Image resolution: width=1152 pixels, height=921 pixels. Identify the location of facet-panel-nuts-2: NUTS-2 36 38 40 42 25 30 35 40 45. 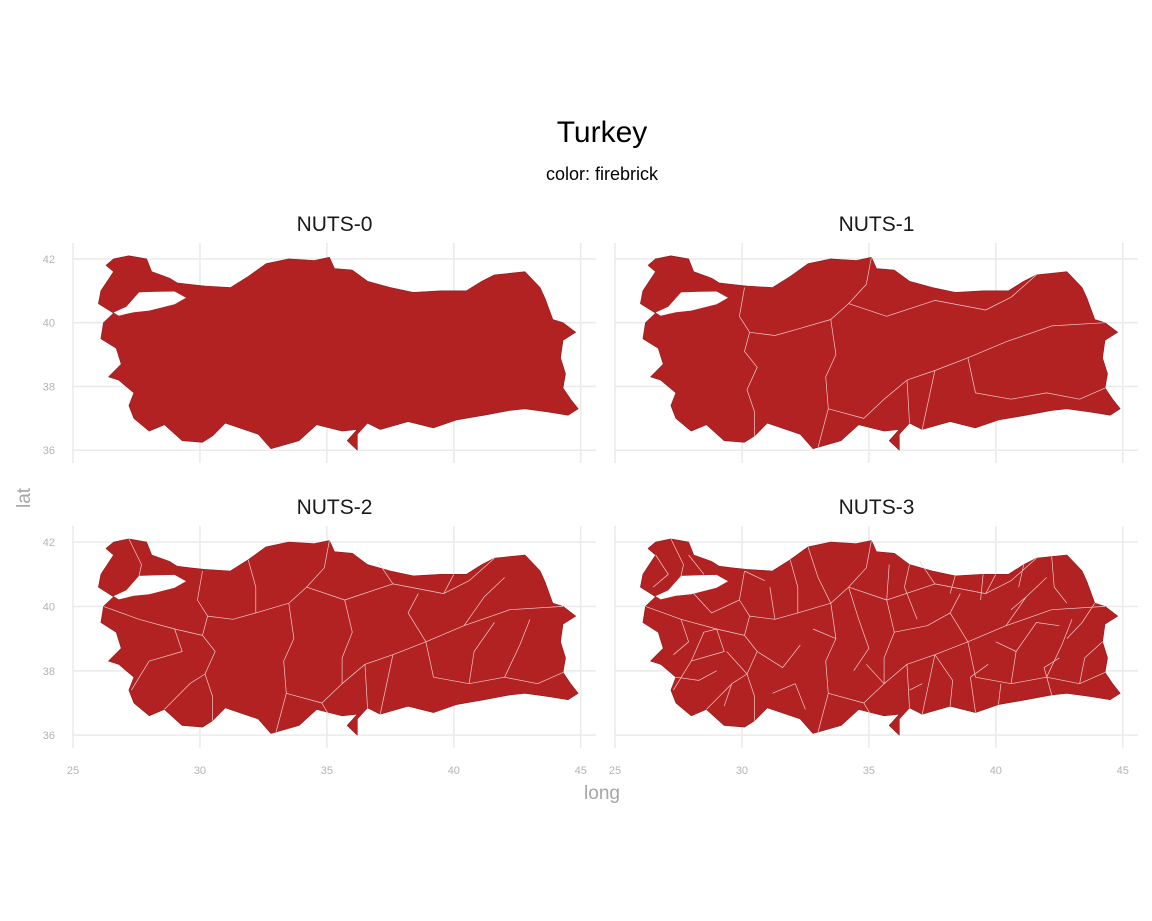
(319, 636).